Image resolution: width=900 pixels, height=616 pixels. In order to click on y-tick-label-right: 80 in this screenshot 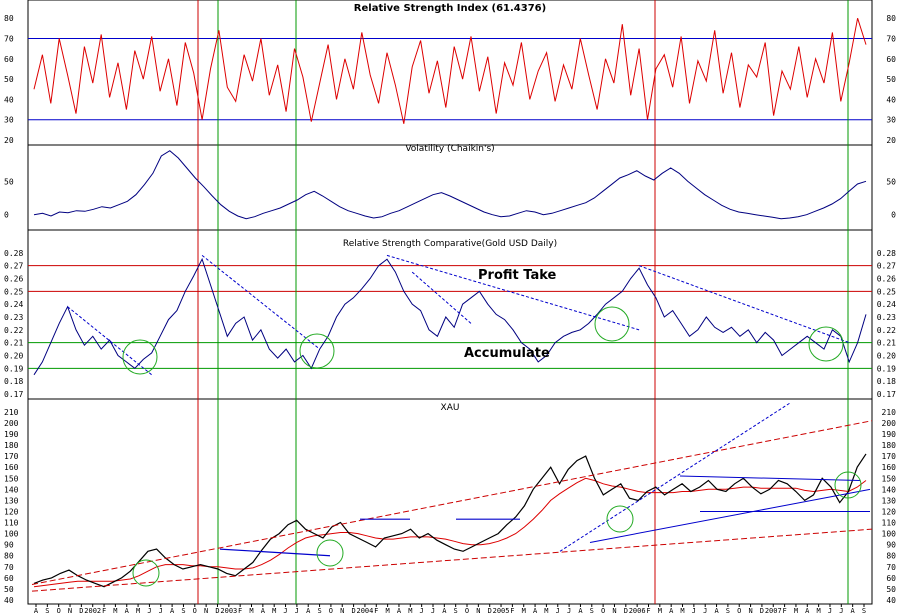, I will do `click(891, 556)`.